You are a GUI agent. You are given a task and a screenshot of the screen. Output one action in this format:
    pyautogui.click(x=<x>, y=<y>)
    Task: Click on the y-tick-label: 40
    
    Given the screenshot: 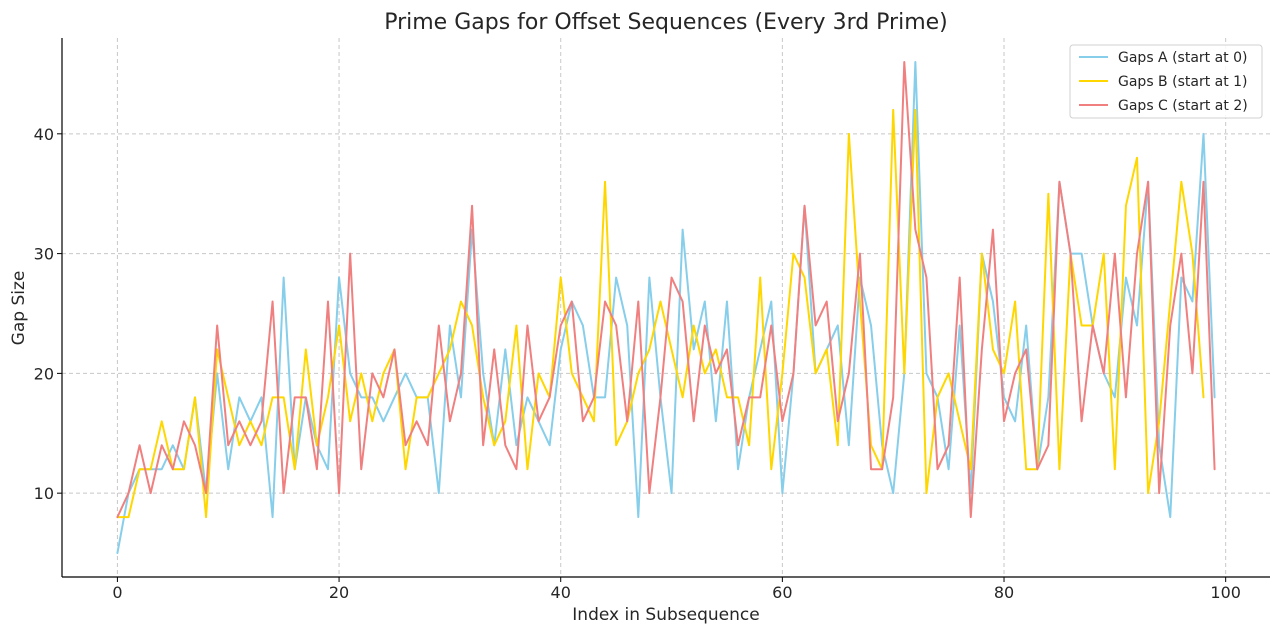 What is the action you would take?
    pyautogui.click(x=44, y=134)
    